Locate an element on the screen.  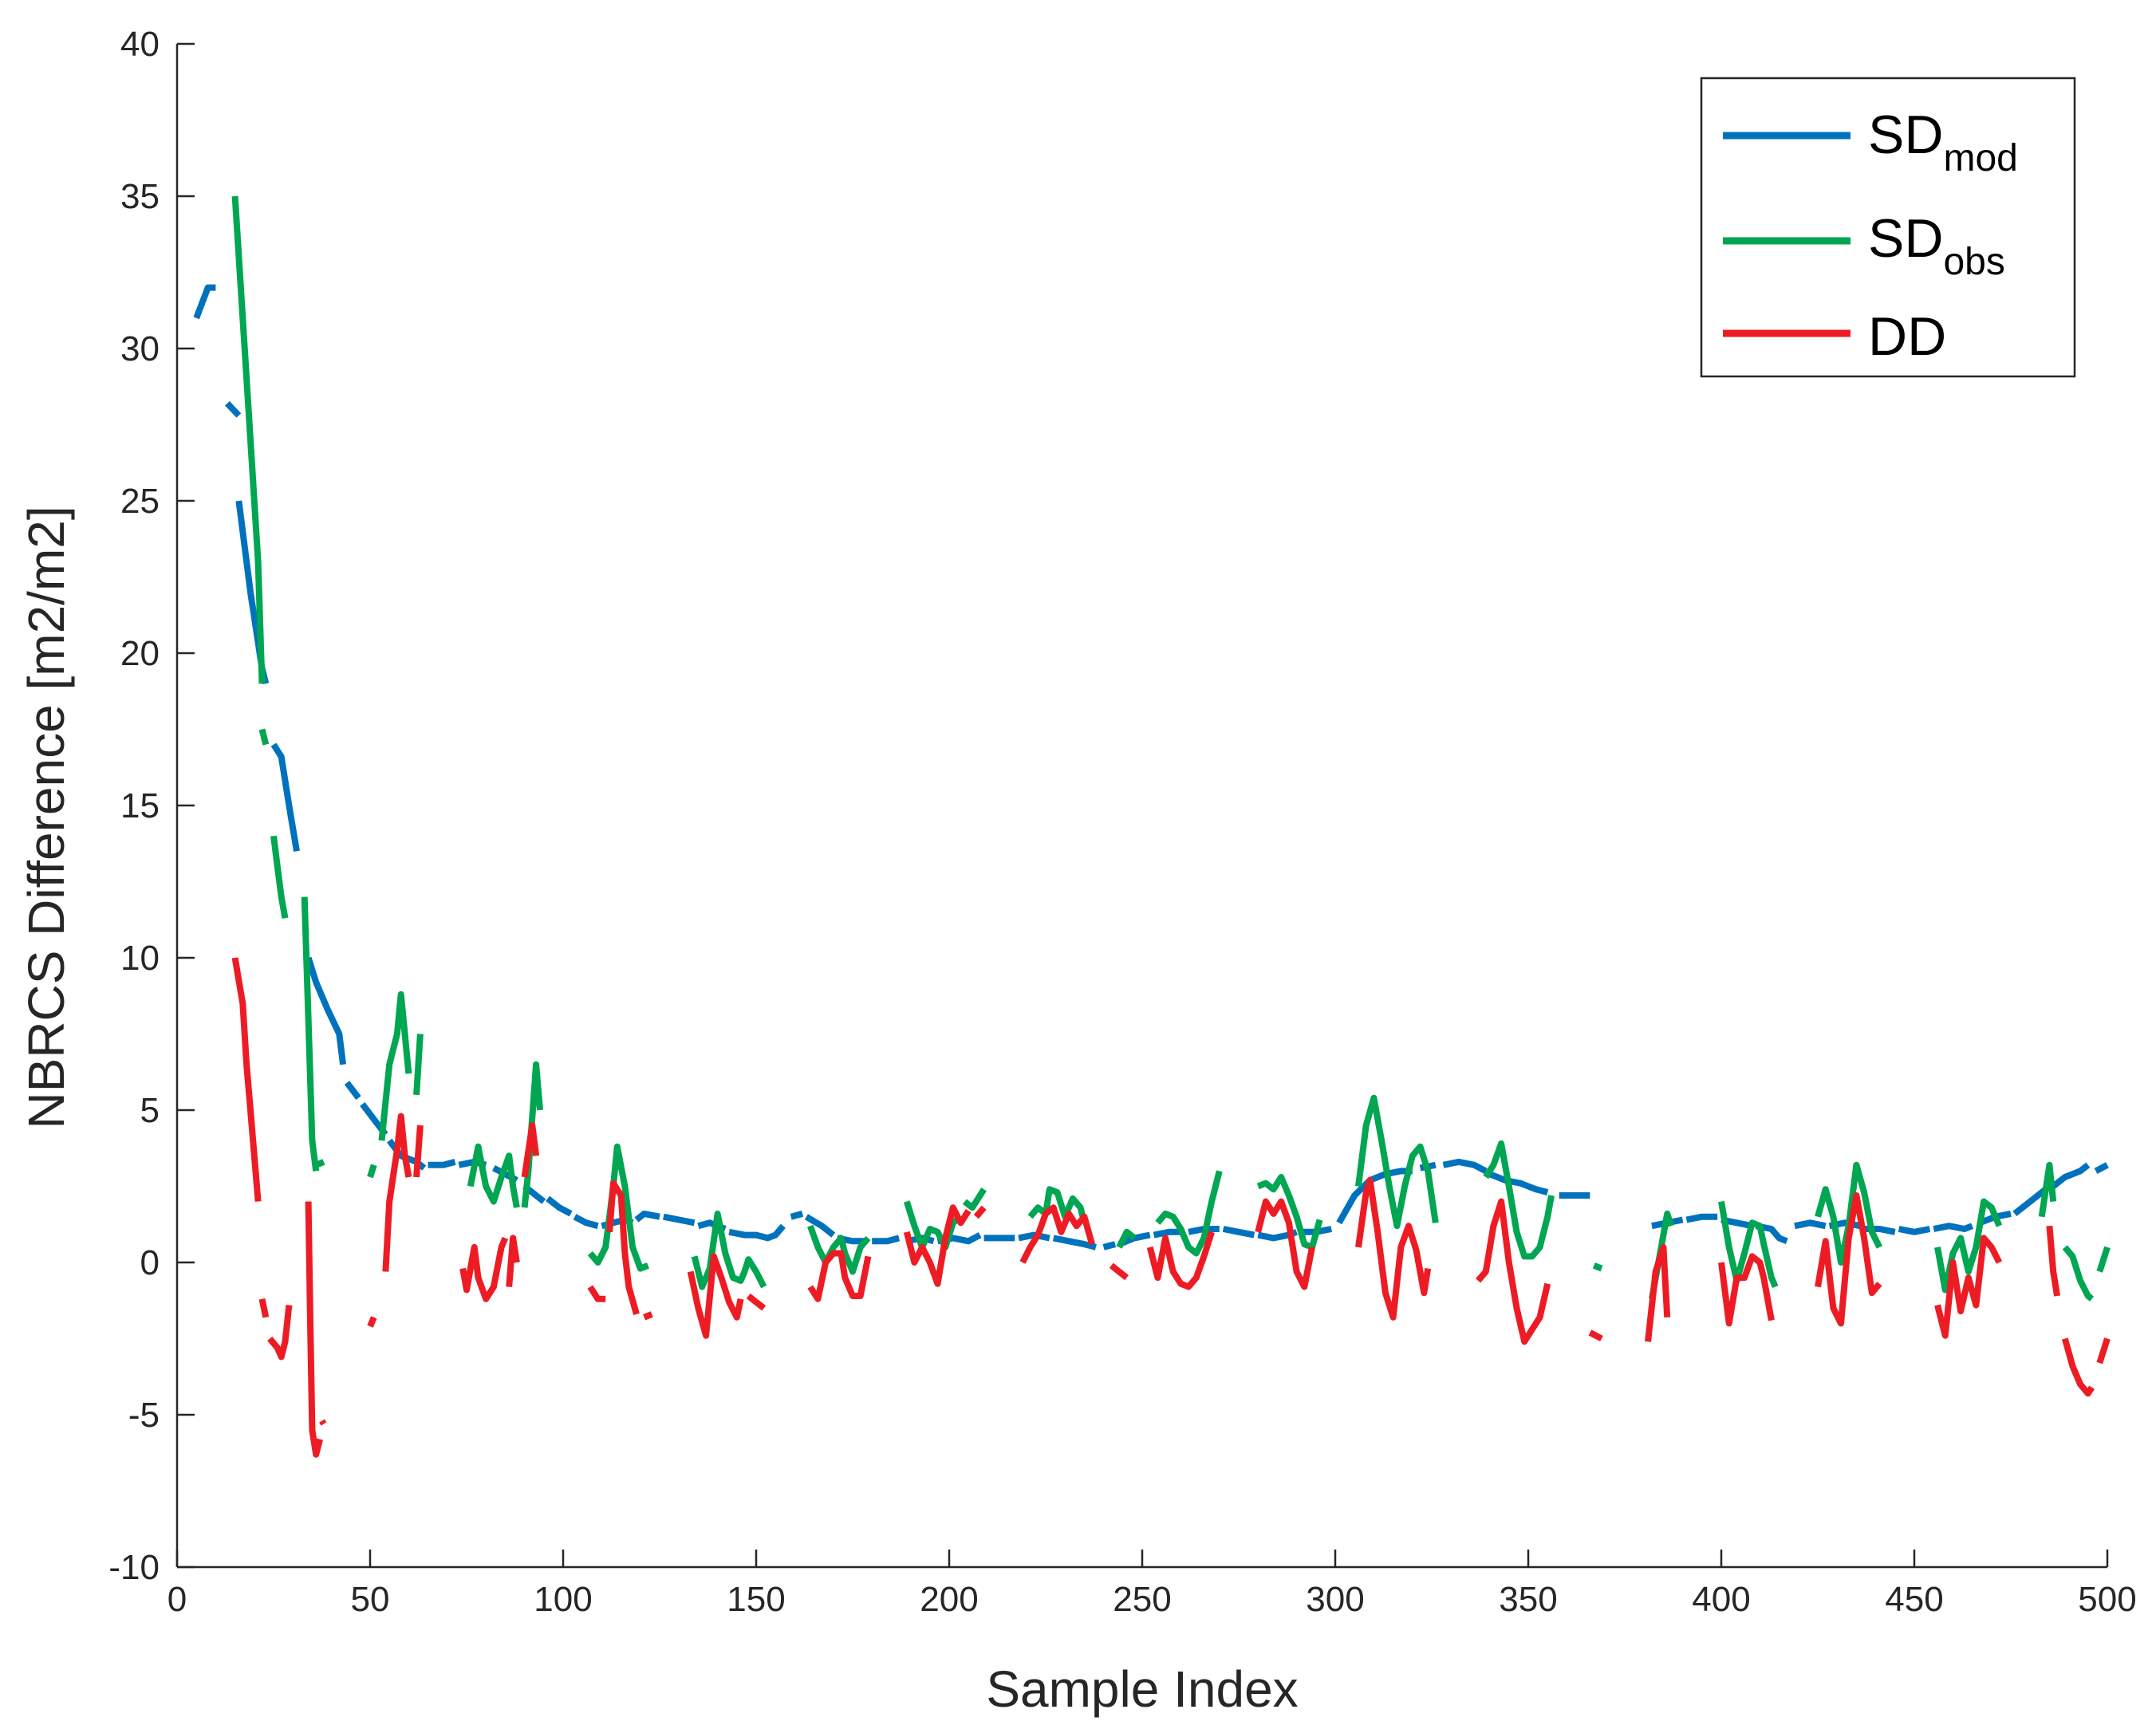
legend-box is located at coordinates (1888, 227).